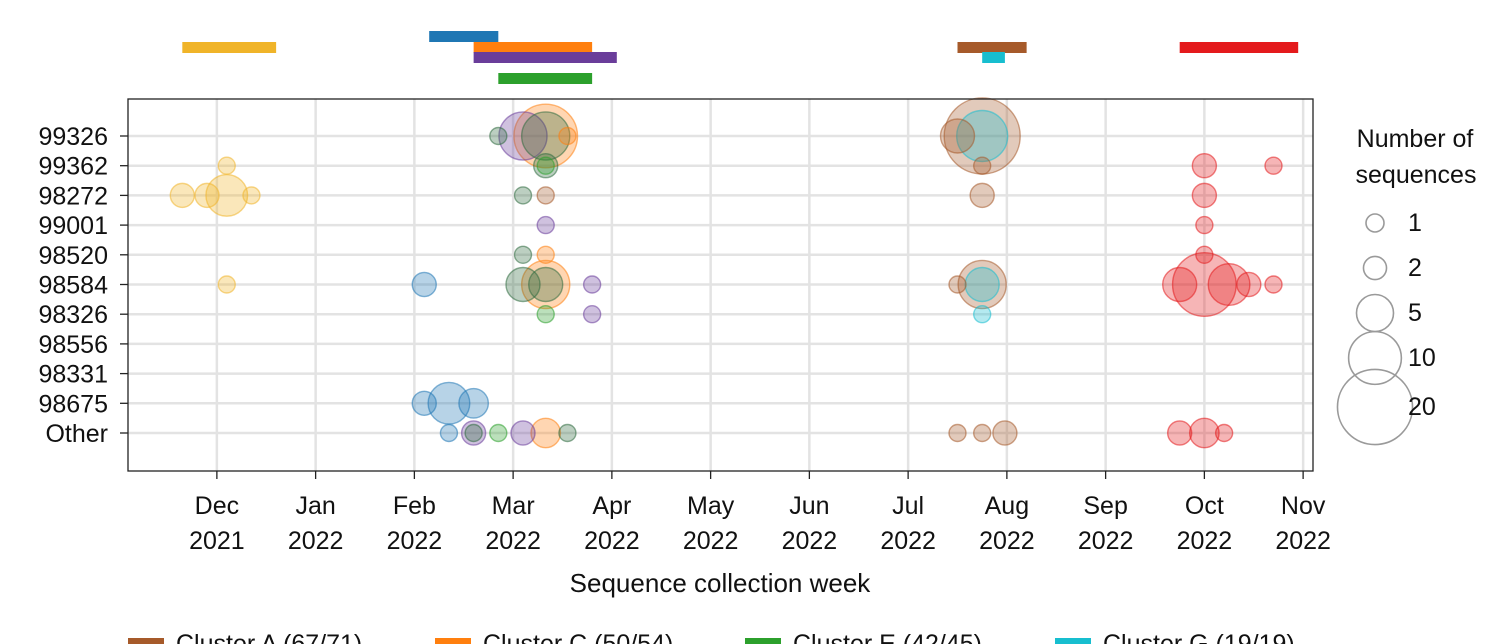 This screenshot has height=644, width=1487. Describe the element at coordinates (1422, 358) in the screenshot. I see `size-legend-label: 10` at that location.